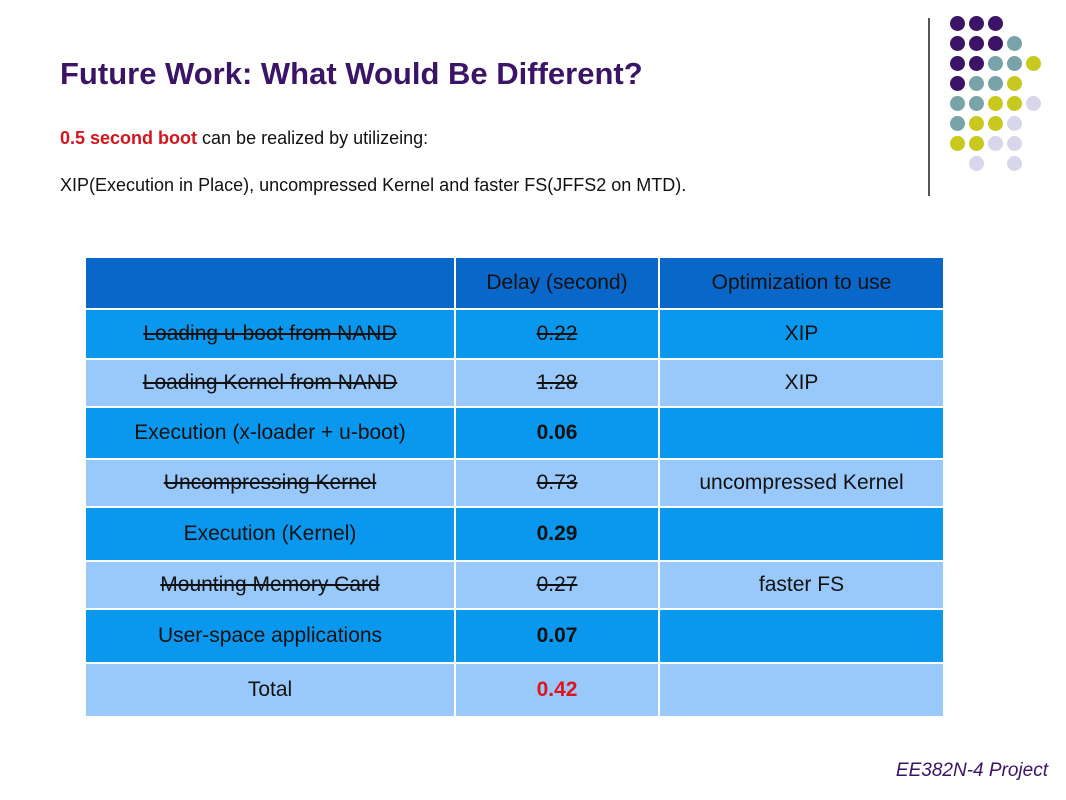 This screenshot has height=800, width=1066. What do you see at coordinates (801, 283) in the screenshot?
I see `header-cell-optimization: Optimization to use` at bounding box center [801, 283].